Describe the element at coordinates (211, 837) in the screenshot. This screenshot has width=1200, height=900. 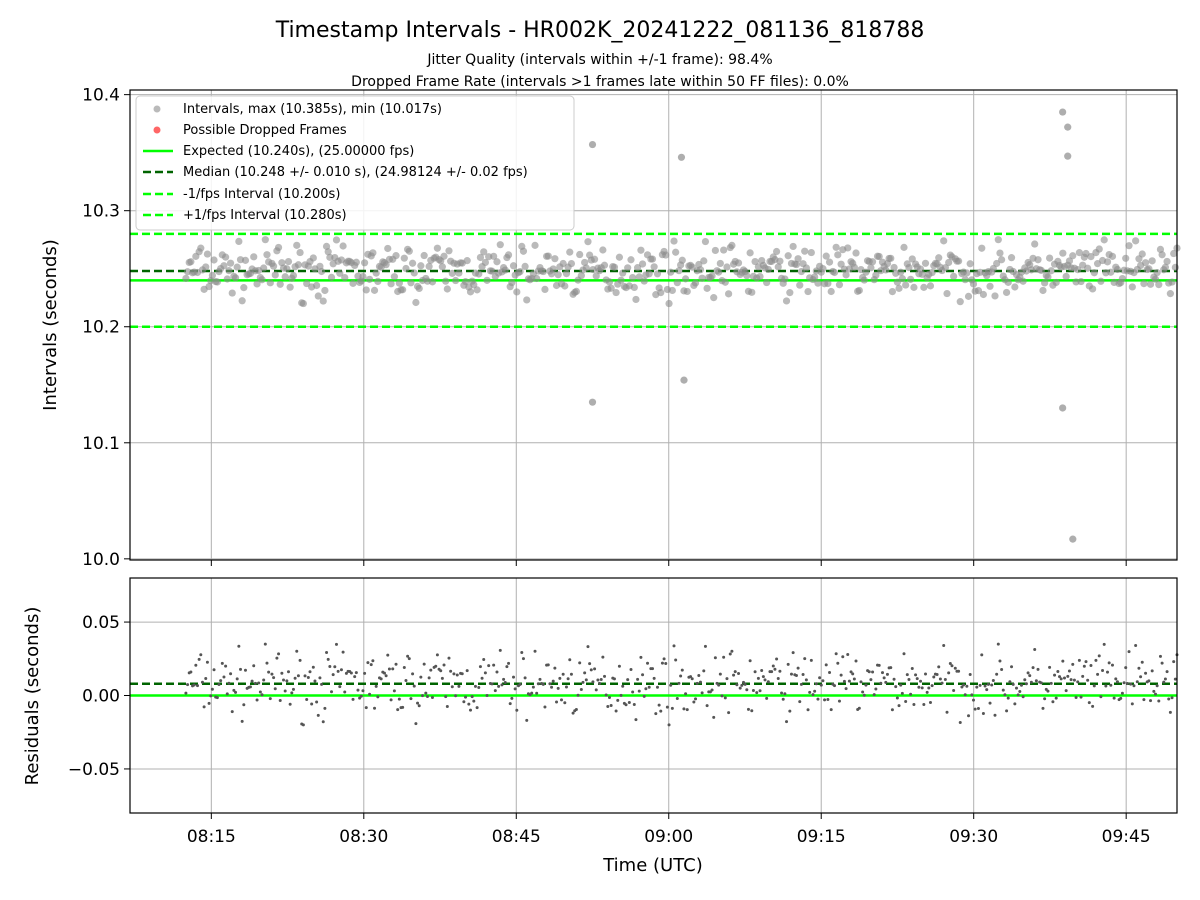
I see `x-tick-label: 08:15` at that location.